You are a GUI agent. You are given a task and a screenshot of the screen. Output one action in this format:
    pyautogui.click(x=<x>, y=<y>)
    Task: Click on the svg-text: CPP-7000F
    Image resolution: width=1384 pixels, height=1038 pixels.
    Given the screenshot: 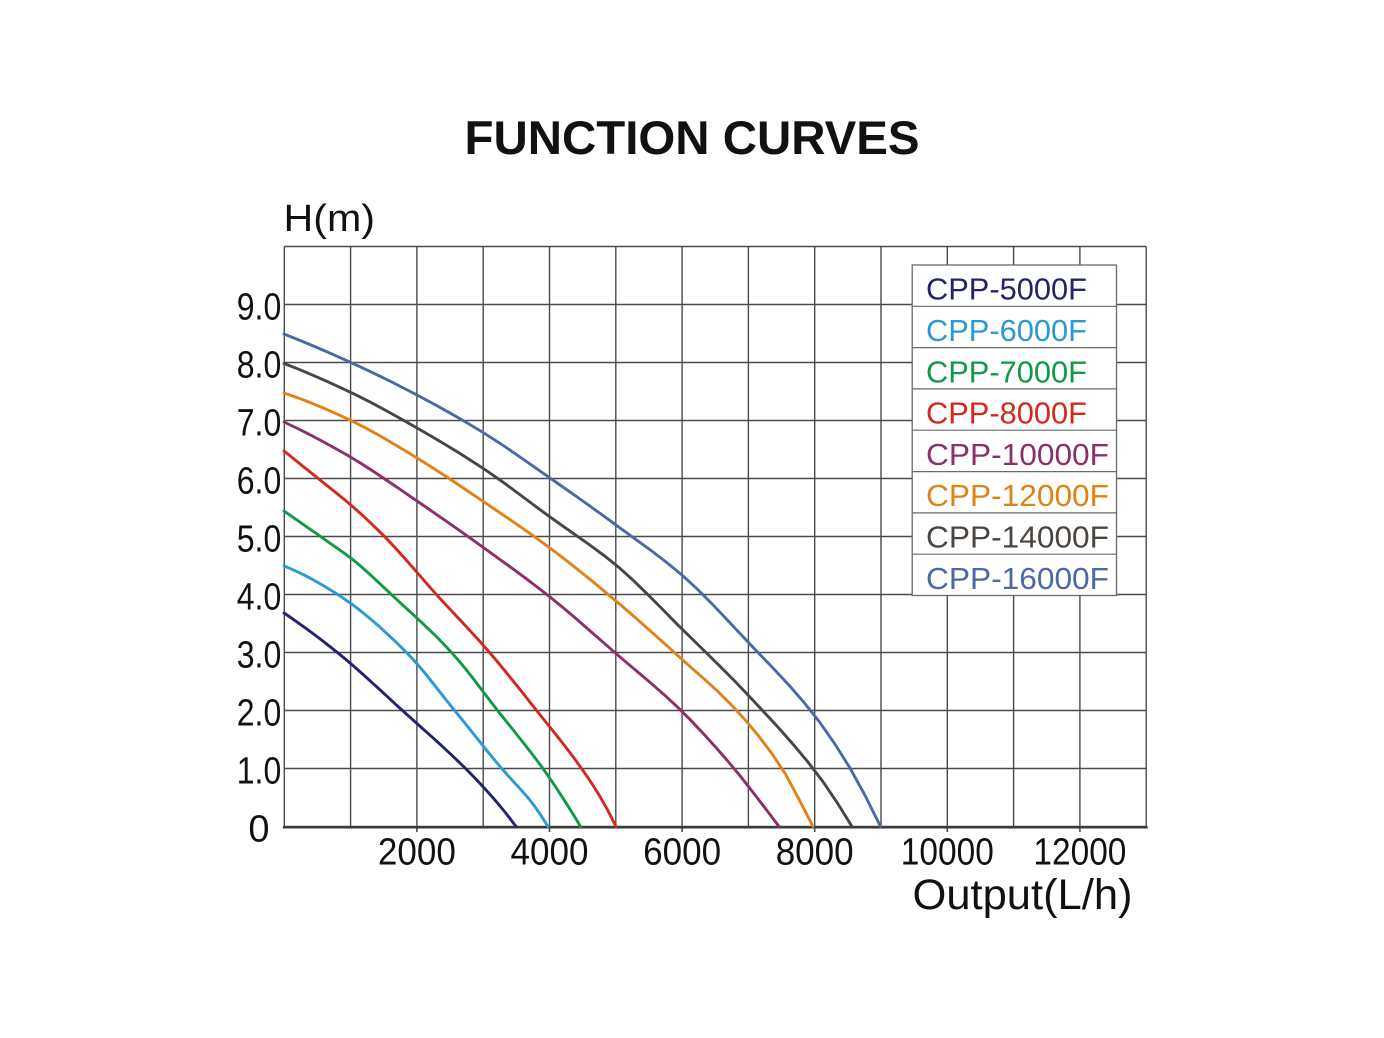 What is the action you would take?
    pyautogui.click(x=1006, y=371)
    